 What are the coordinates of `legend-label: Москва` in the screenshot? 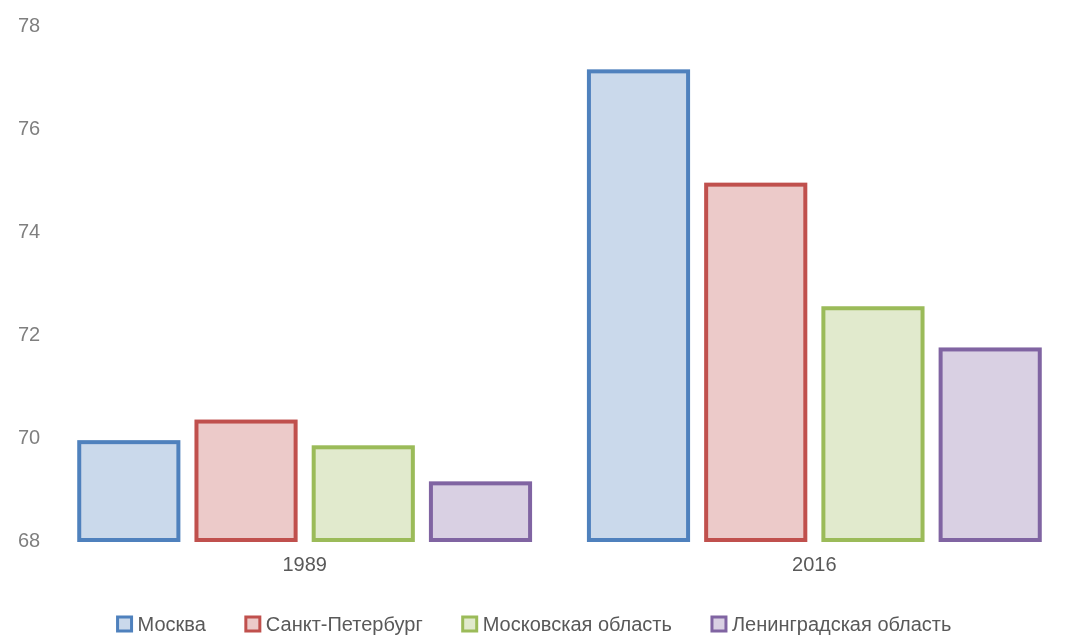 It's located at (172, 624).